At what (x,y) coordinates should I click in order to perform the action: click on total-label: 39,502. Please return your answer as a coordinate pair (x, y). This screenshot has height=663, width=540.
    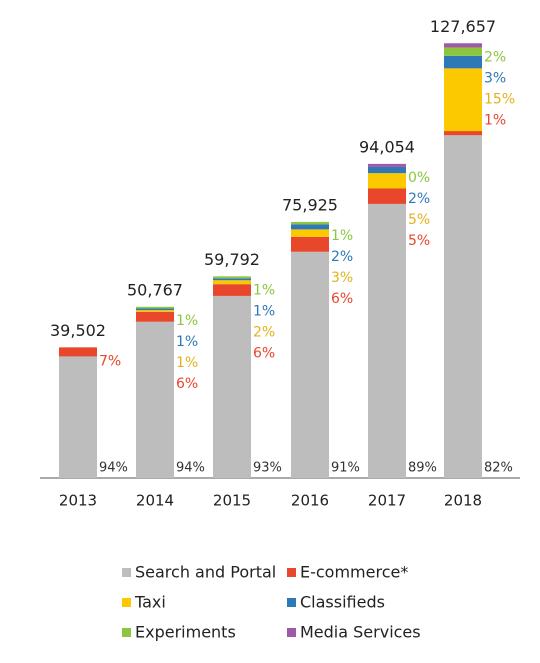
    Looking at the image, I should click on (78, 330).